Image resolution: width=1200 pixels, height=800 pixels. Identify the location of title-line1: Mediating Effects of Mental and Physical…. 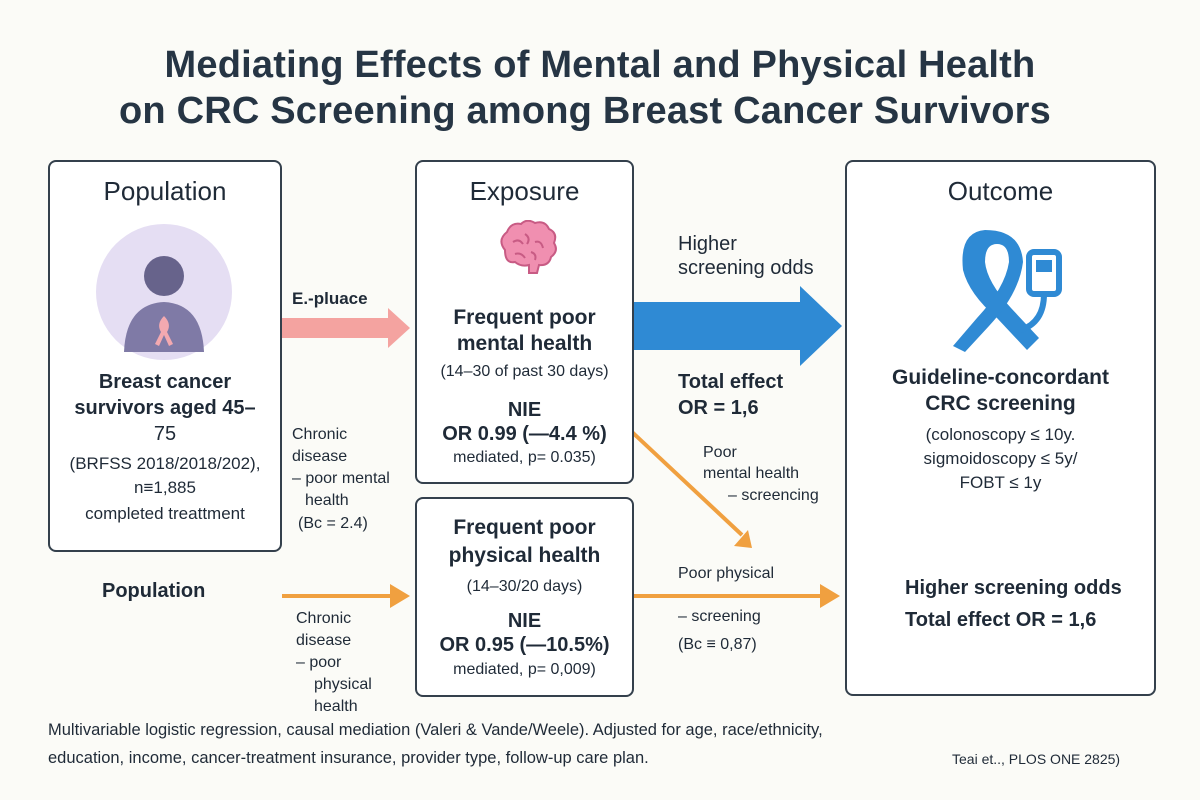
(600, 65).